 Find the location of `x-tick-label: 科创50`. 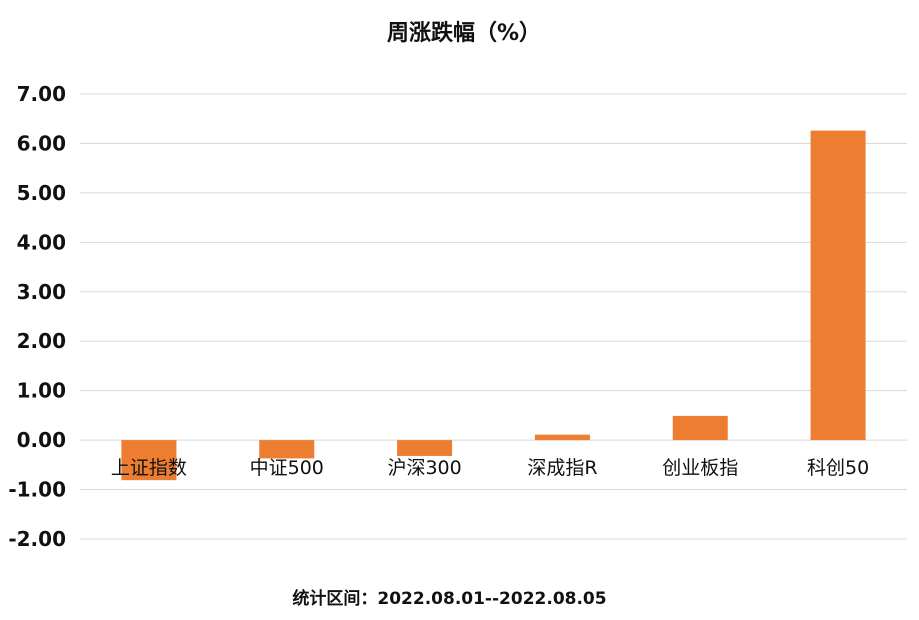

x-tick-label: 科创50 is located at coordinates (838, 468).